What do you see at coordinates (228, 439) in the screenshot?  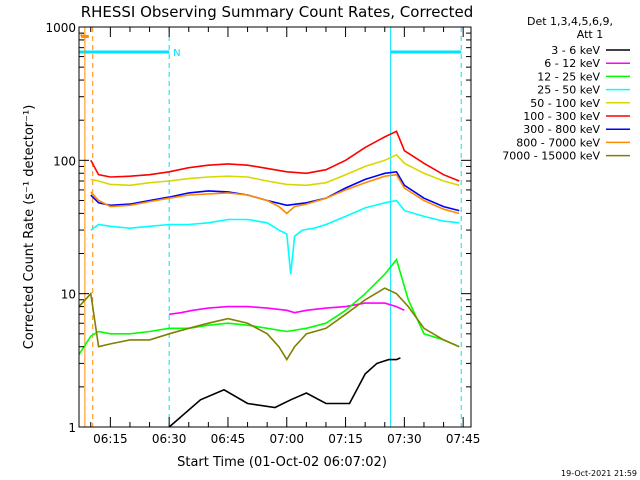 I see `x-tick-label-2: 06:45` at bounding box center [228, 439].